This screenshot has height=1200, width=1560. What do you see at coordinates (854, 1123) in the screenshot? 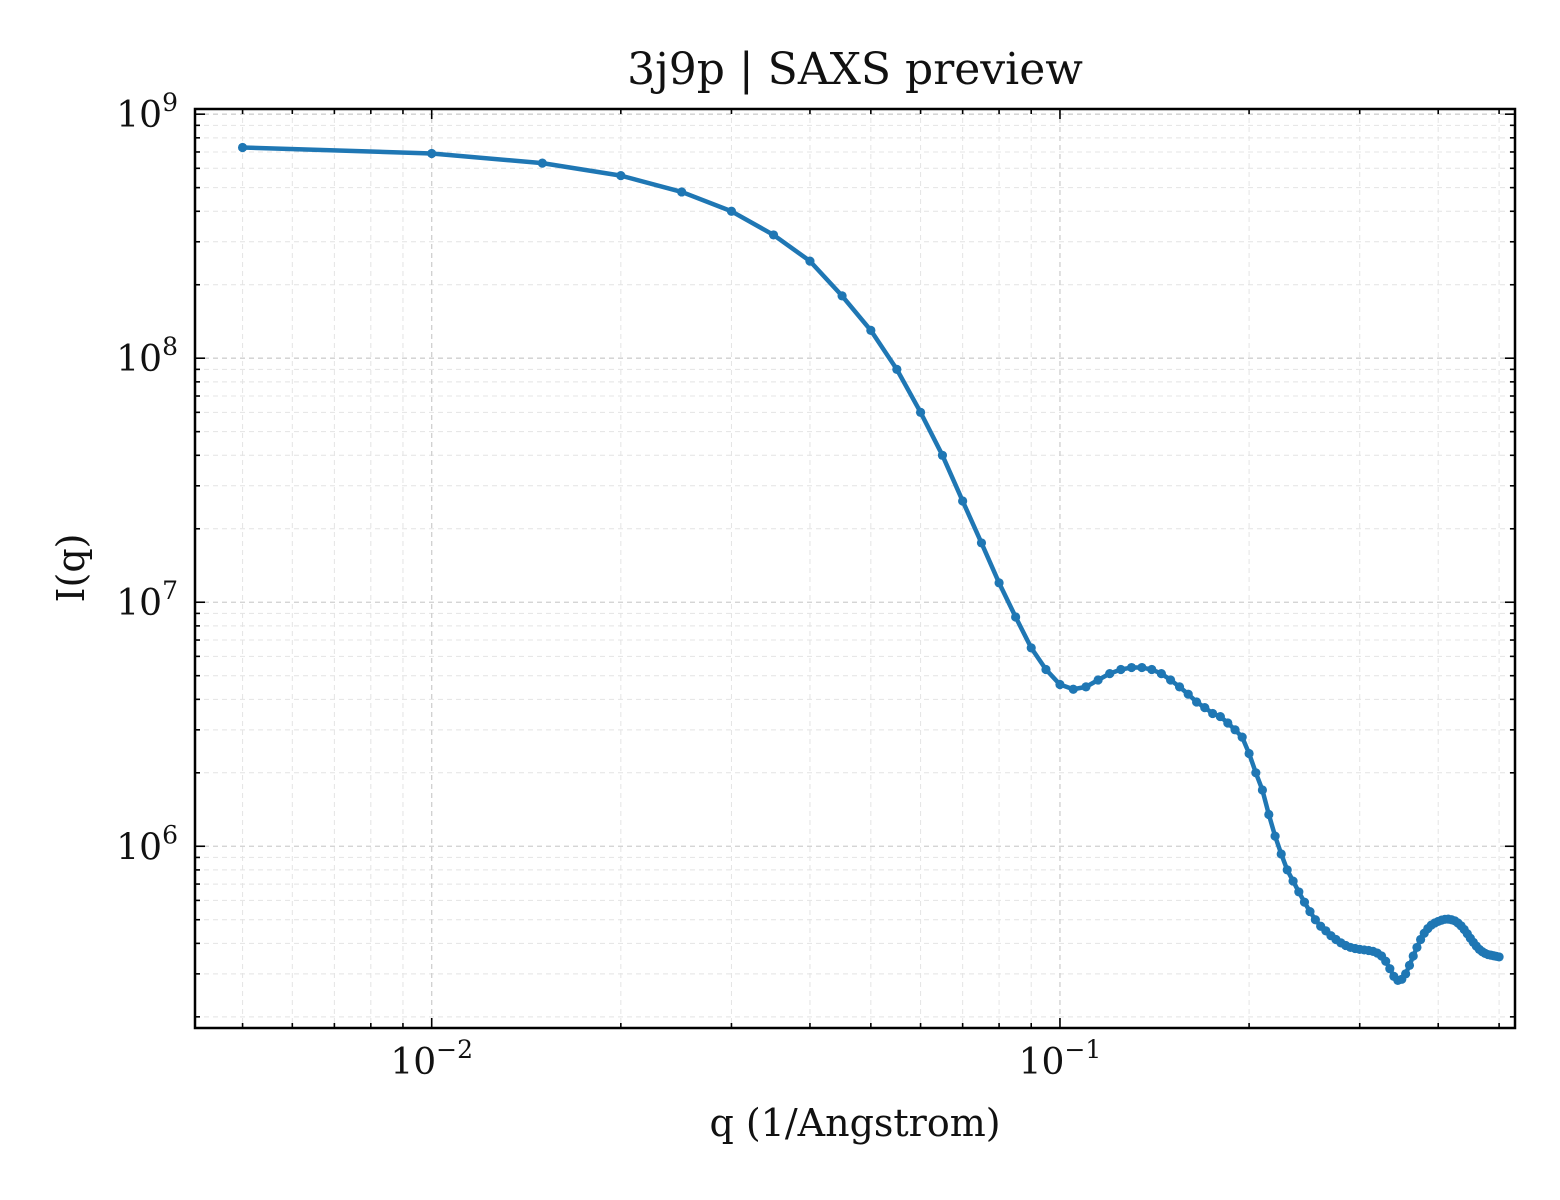
I see `x-axis-label: q (1/Angstrom)` at bounding box center [854, 1123].